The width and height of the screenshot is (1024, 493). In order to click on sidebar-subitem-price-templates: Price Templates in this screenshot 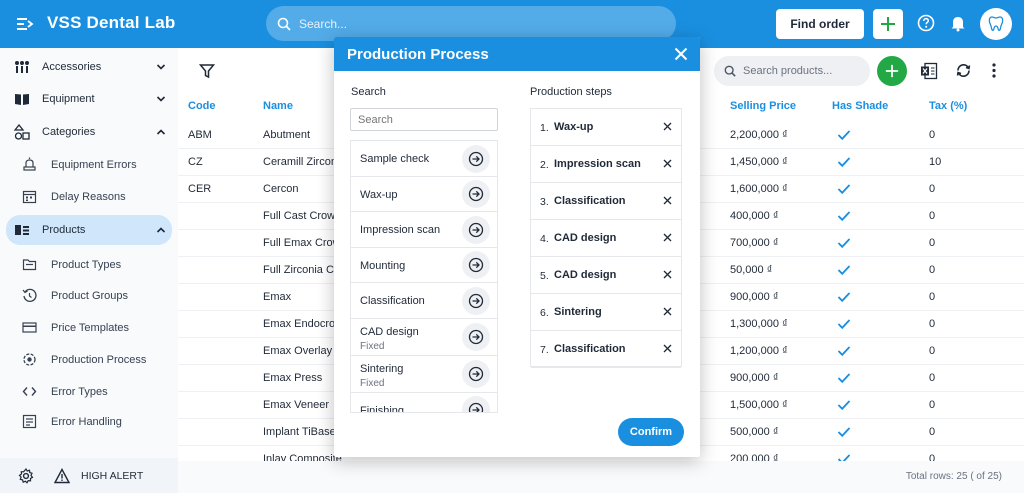, I will do `click(97, 328)`.